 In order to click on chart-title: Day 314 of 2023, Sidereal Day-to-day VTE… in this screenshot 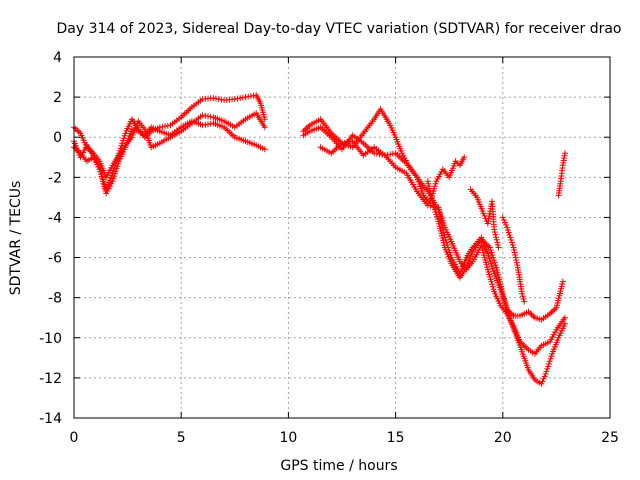, I will do `click(338, 29)`.